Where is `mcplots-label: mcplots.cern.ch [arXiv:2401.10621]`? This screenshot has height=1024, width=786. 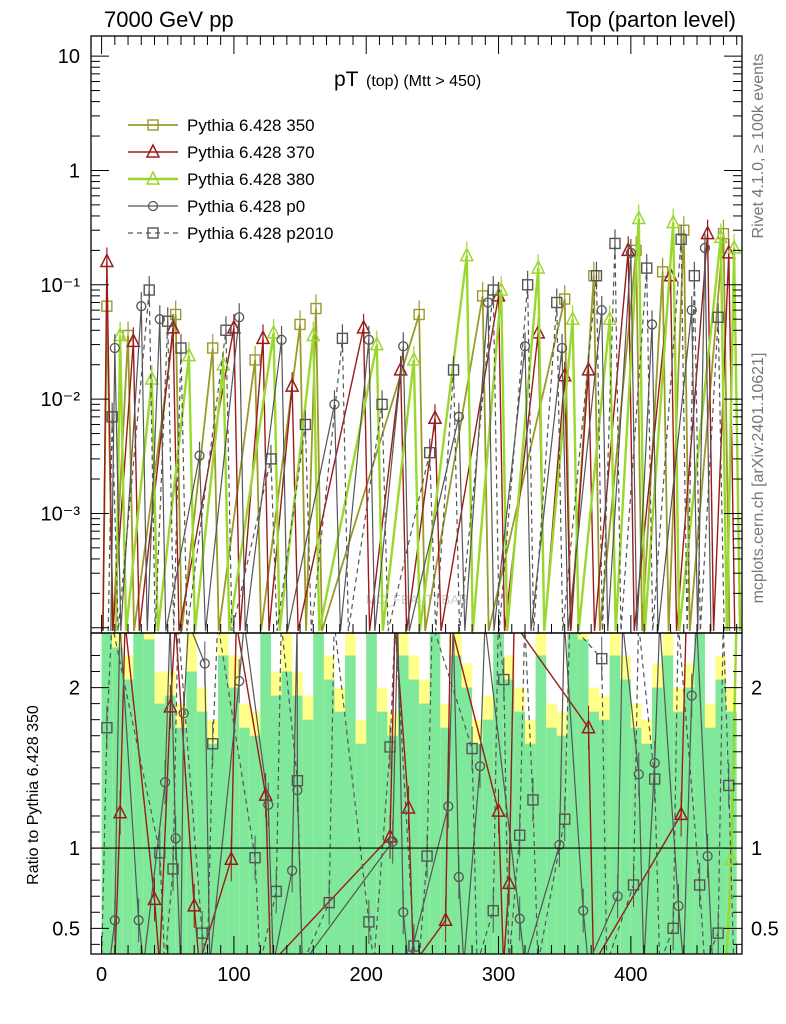 mcplots-label: mcplots.cern.ch [arXiv:2401.10621] is located at coordinates (758, 478).